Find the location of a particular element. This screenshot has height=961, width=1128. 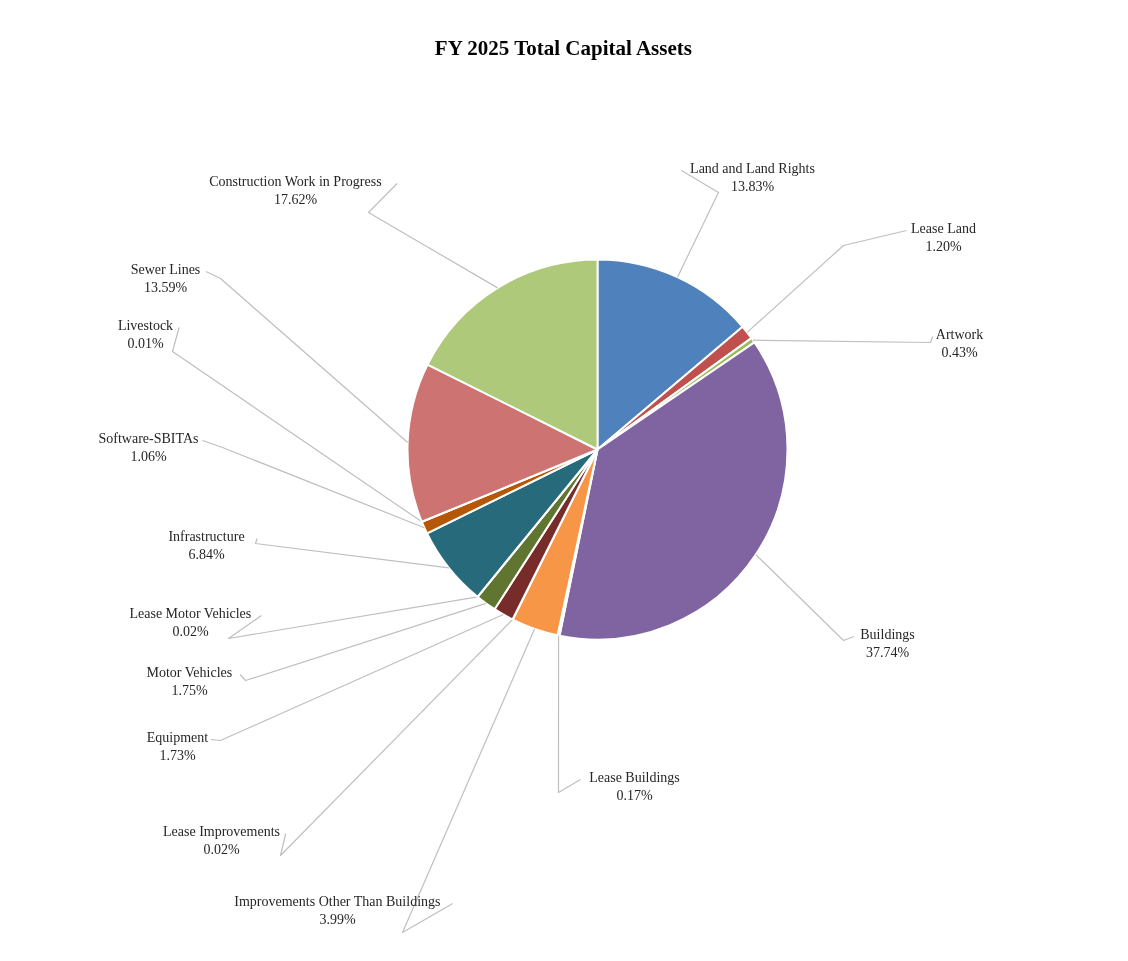

data-label: 1.20% is located at coordinates (943, 246).